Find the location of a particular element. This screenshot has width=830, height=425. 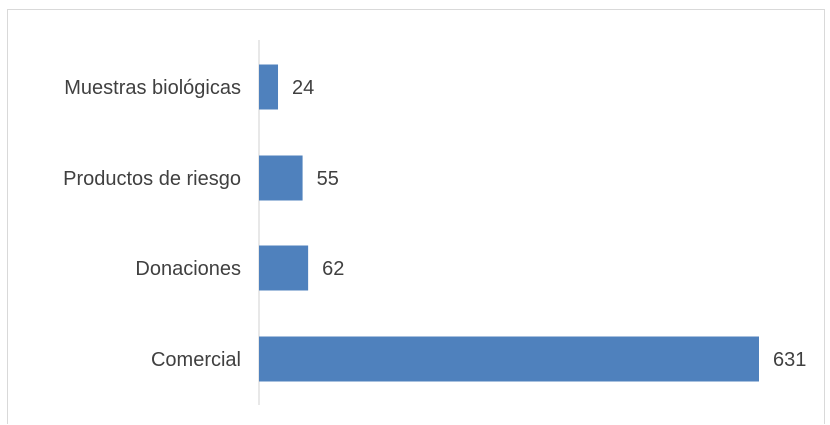

value-label-0: 24 is located at coordinates (303, 88).